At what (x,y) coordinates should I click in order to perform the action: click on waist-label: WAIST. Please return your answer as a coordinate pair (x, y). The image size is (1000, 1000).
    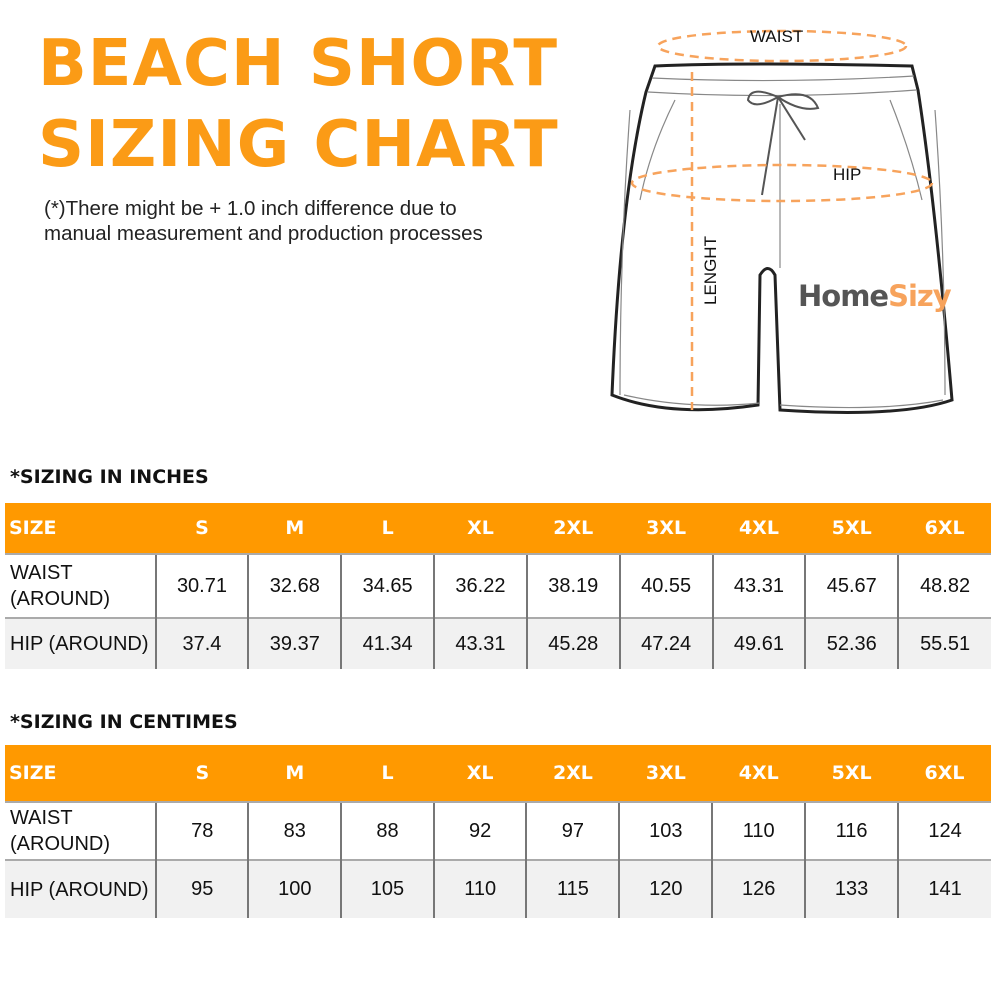
    Looking at the image, I should click on (776, 36).